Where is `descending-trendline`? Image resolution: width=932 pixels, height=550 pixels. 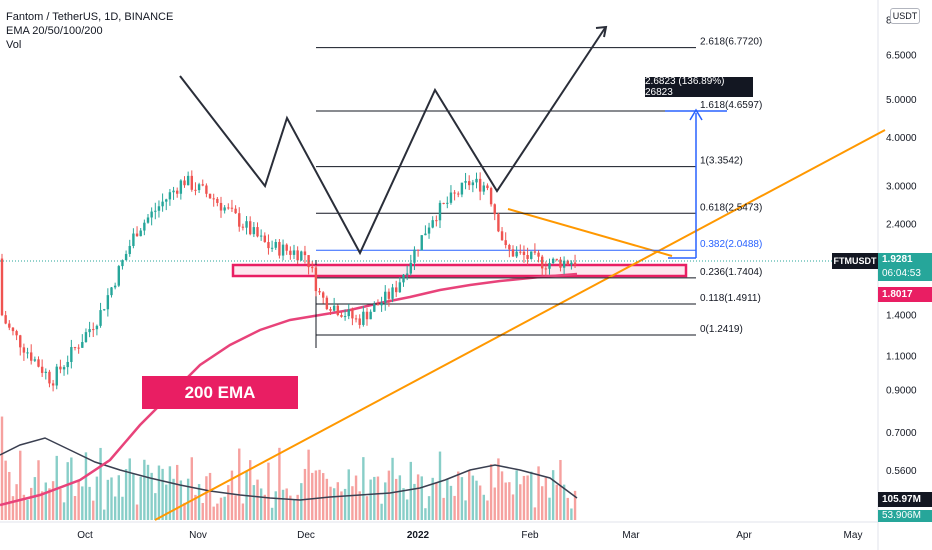
descending-trendline is located at coordinates (590, 232).